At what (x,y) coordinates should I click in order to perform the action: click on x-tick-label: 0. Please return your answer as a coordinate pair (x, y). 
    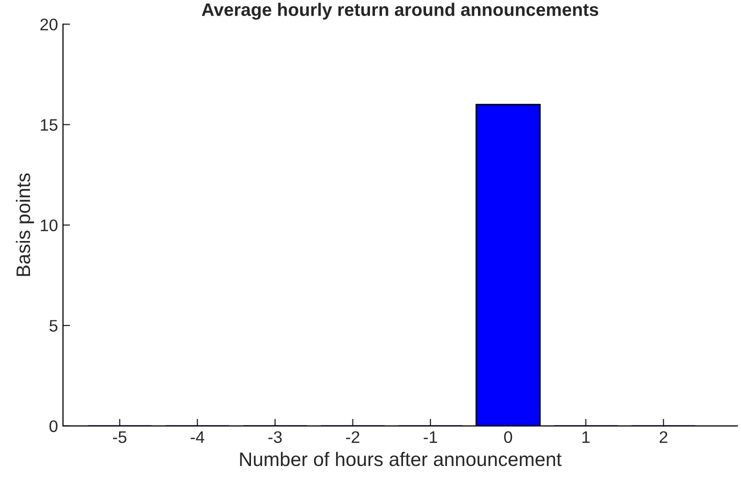
    Looking at the image, I should click on (508, 437).